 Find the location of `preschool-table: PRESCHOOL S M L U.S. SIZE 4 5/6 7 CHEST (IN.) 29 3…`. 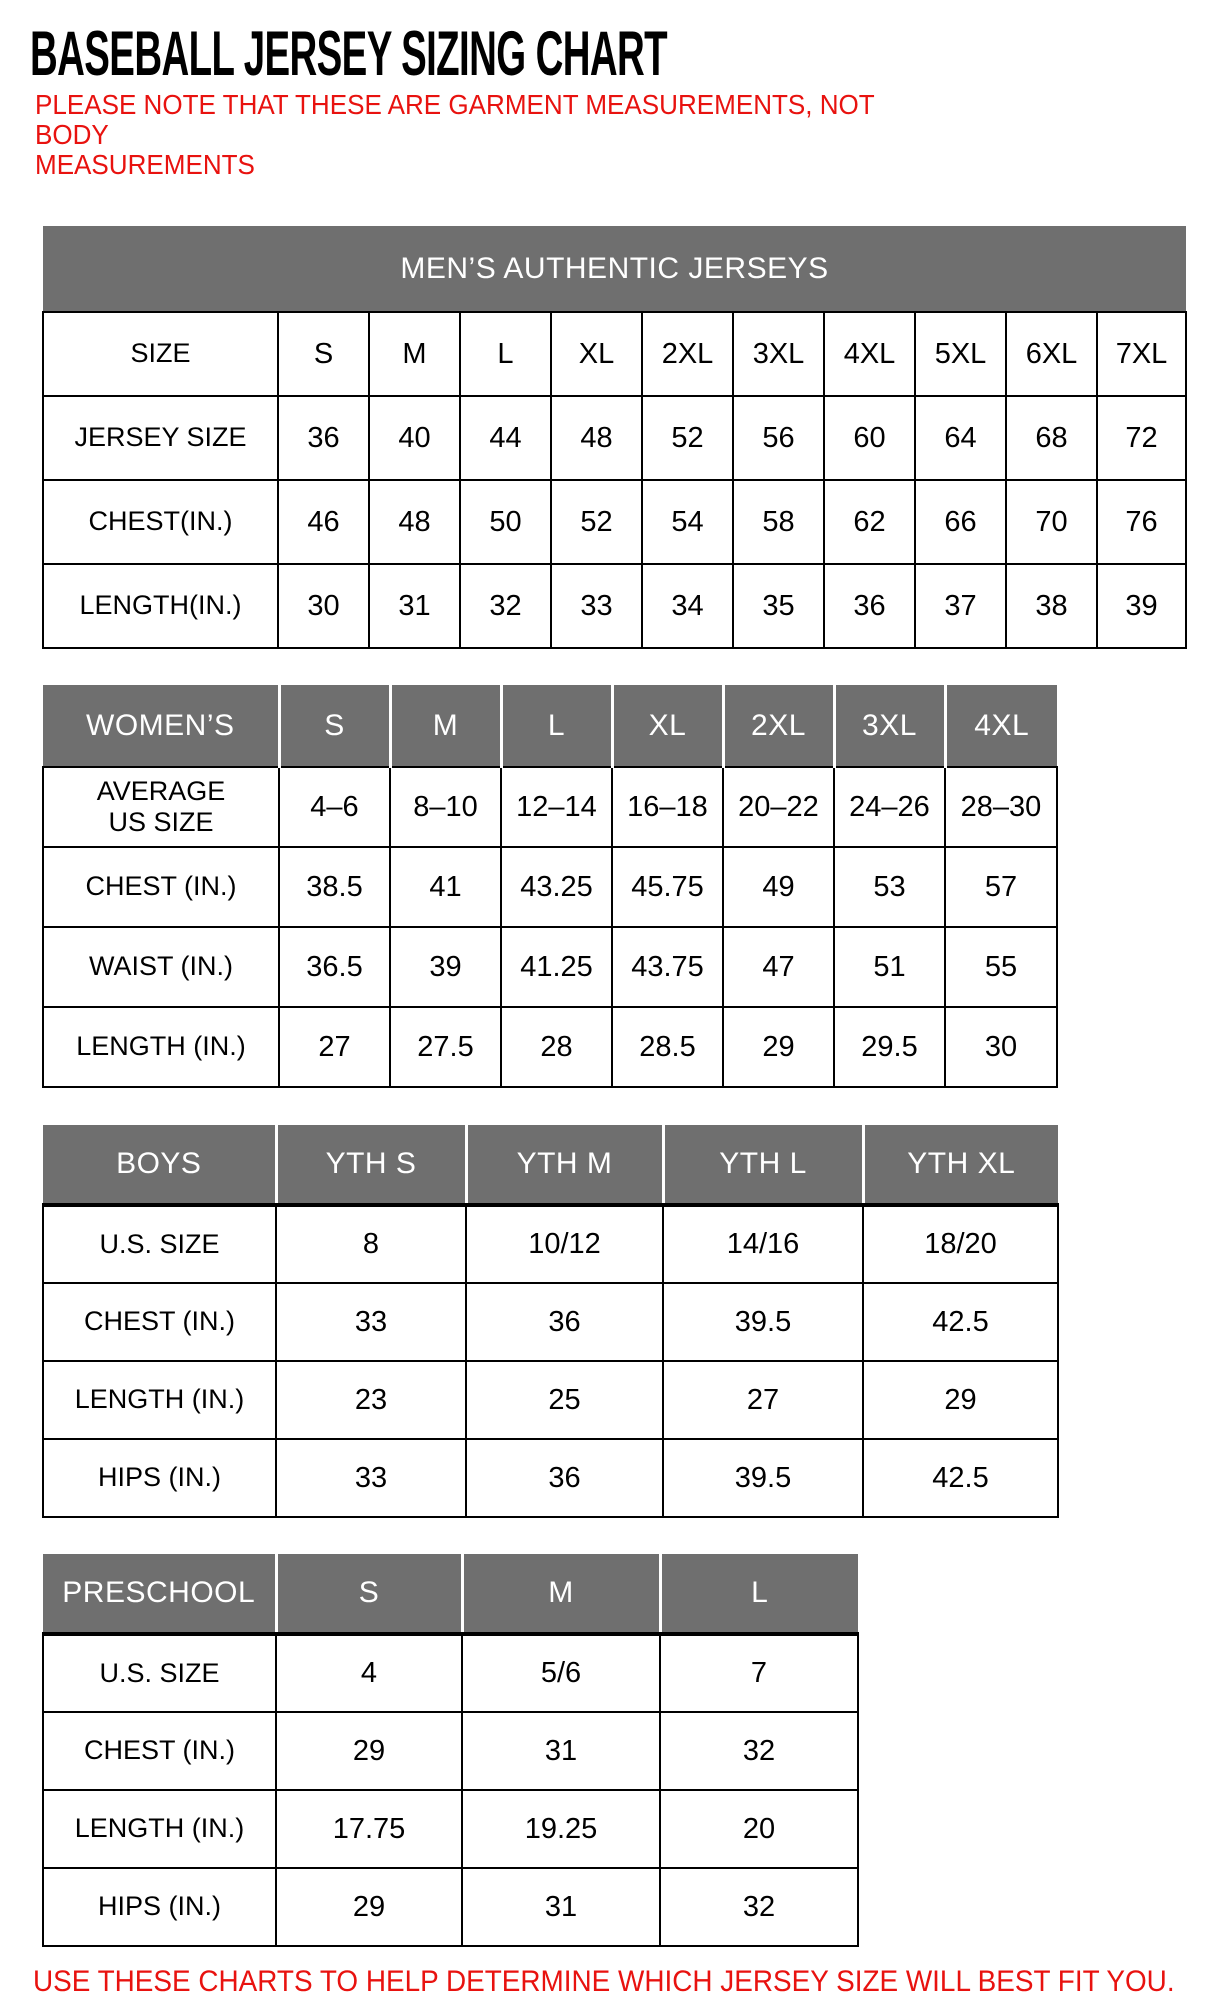

preschool-table: PRESCHOOL S M L U.S. SIZE 4 5/6 7 CHEST (IN.) 29 3… is located at coordinates (450, 1750).